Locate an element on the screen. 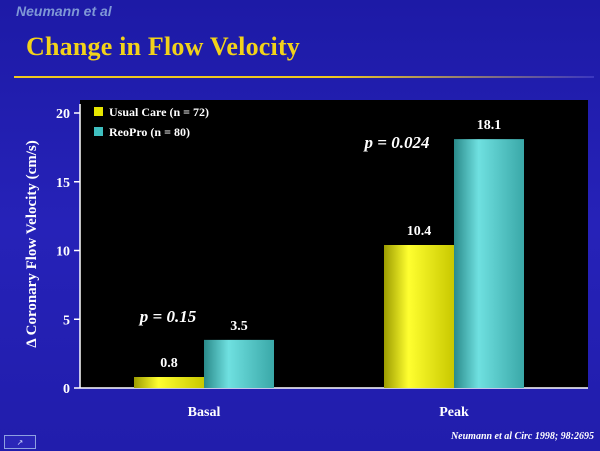 The width and height of the screenshot is (600, 451). data-label: 10.4 is located at coordinates (419, 231).